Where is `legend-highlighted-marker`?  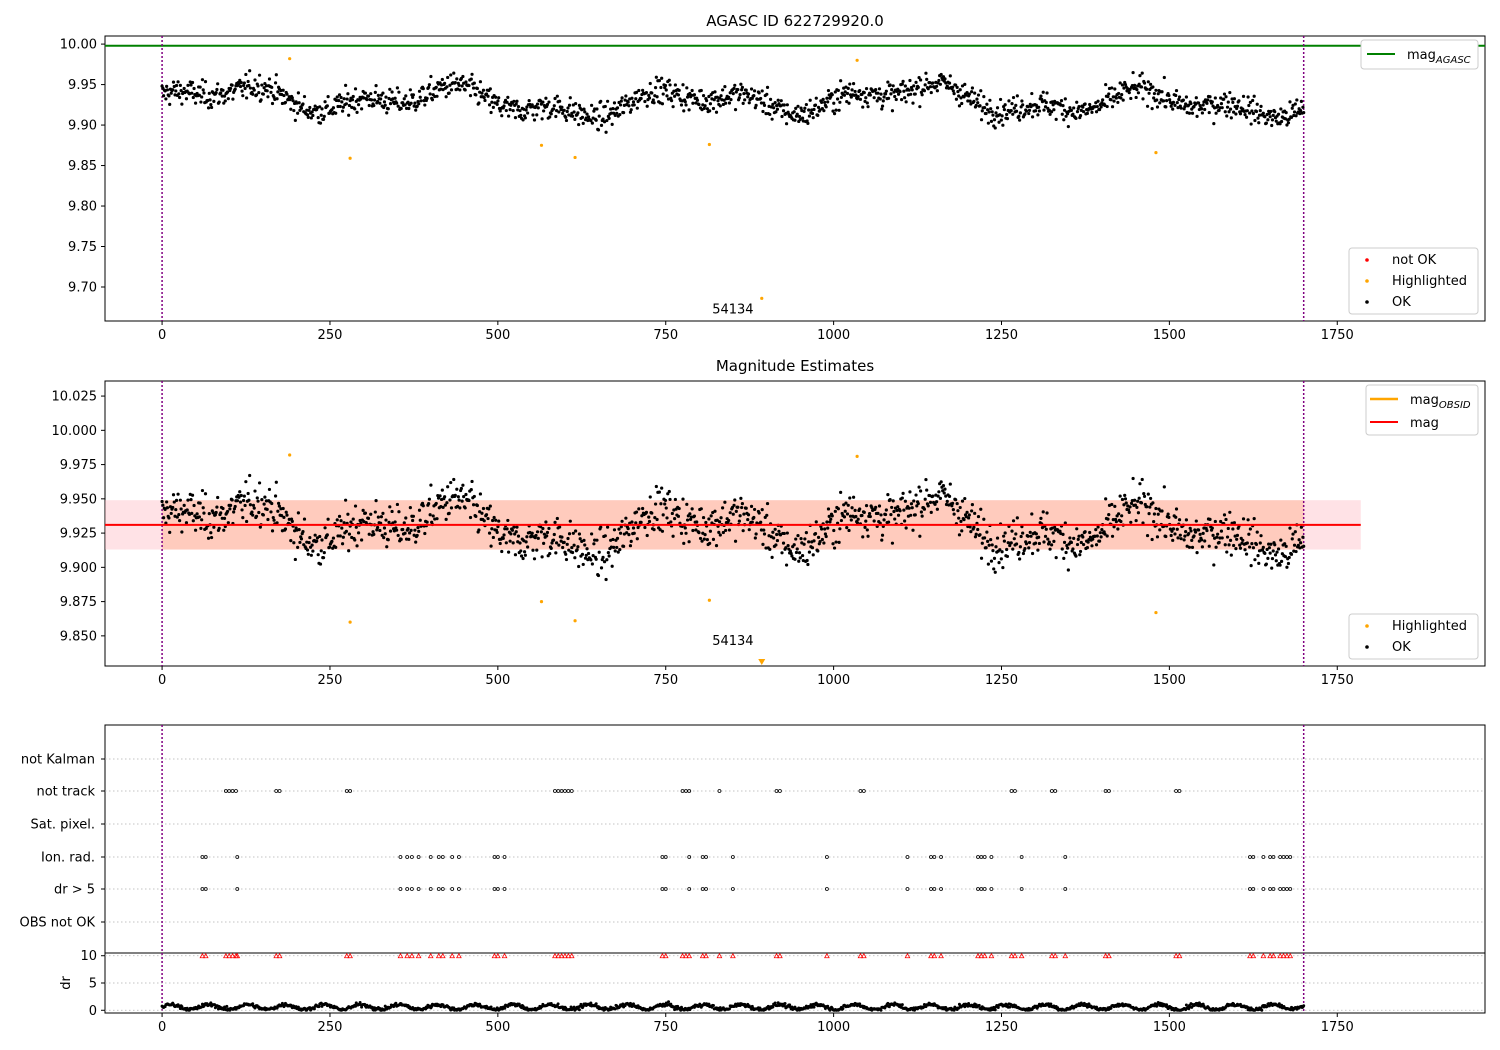
legend-highlighted-marker is located at coordinates (1367, 281).